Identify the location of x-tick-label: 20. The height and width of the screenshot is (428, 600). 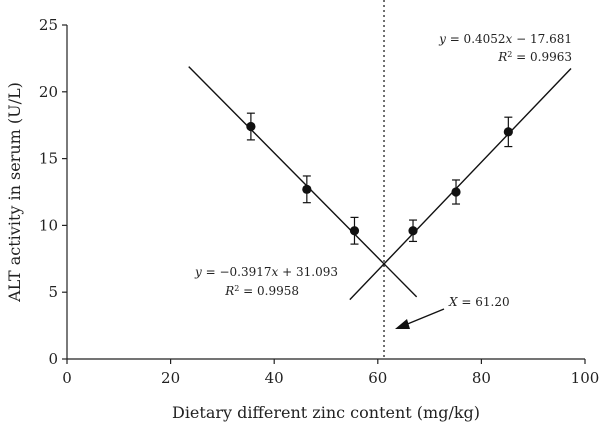
(170, 378).